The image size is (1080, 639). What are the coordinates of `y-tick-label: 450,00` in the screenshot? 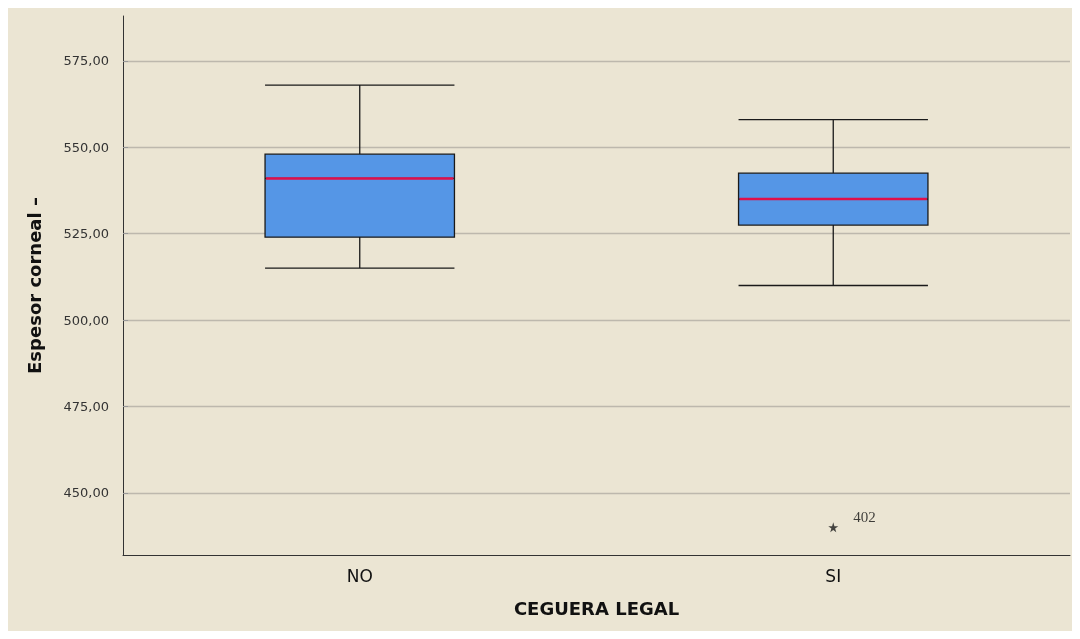 It's located at (86, 493).